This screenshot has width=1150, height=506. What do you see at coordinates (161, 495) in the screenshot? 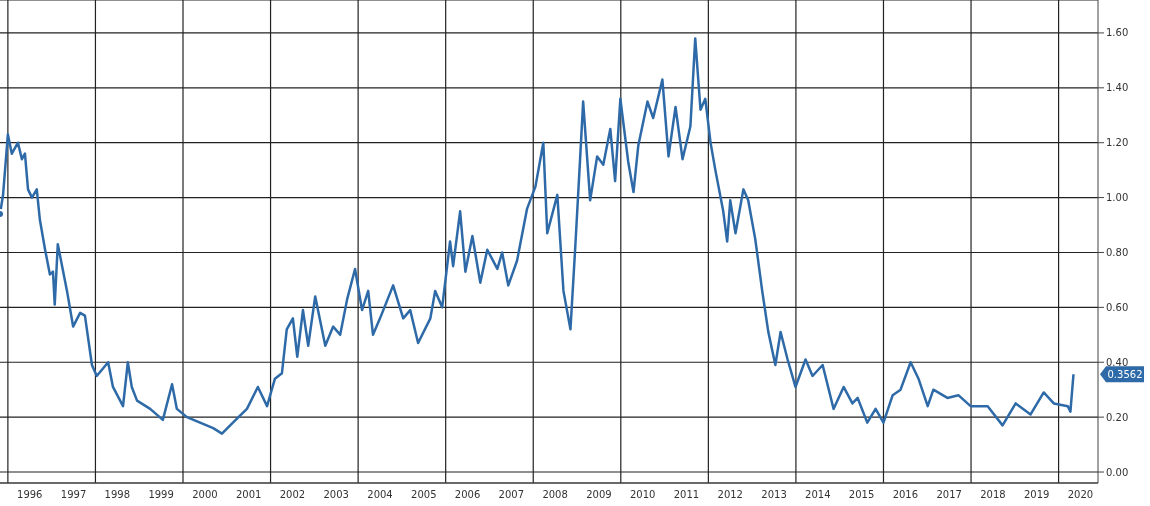
I see `x-tick-label: 1999` at bounding box center [161, 495].